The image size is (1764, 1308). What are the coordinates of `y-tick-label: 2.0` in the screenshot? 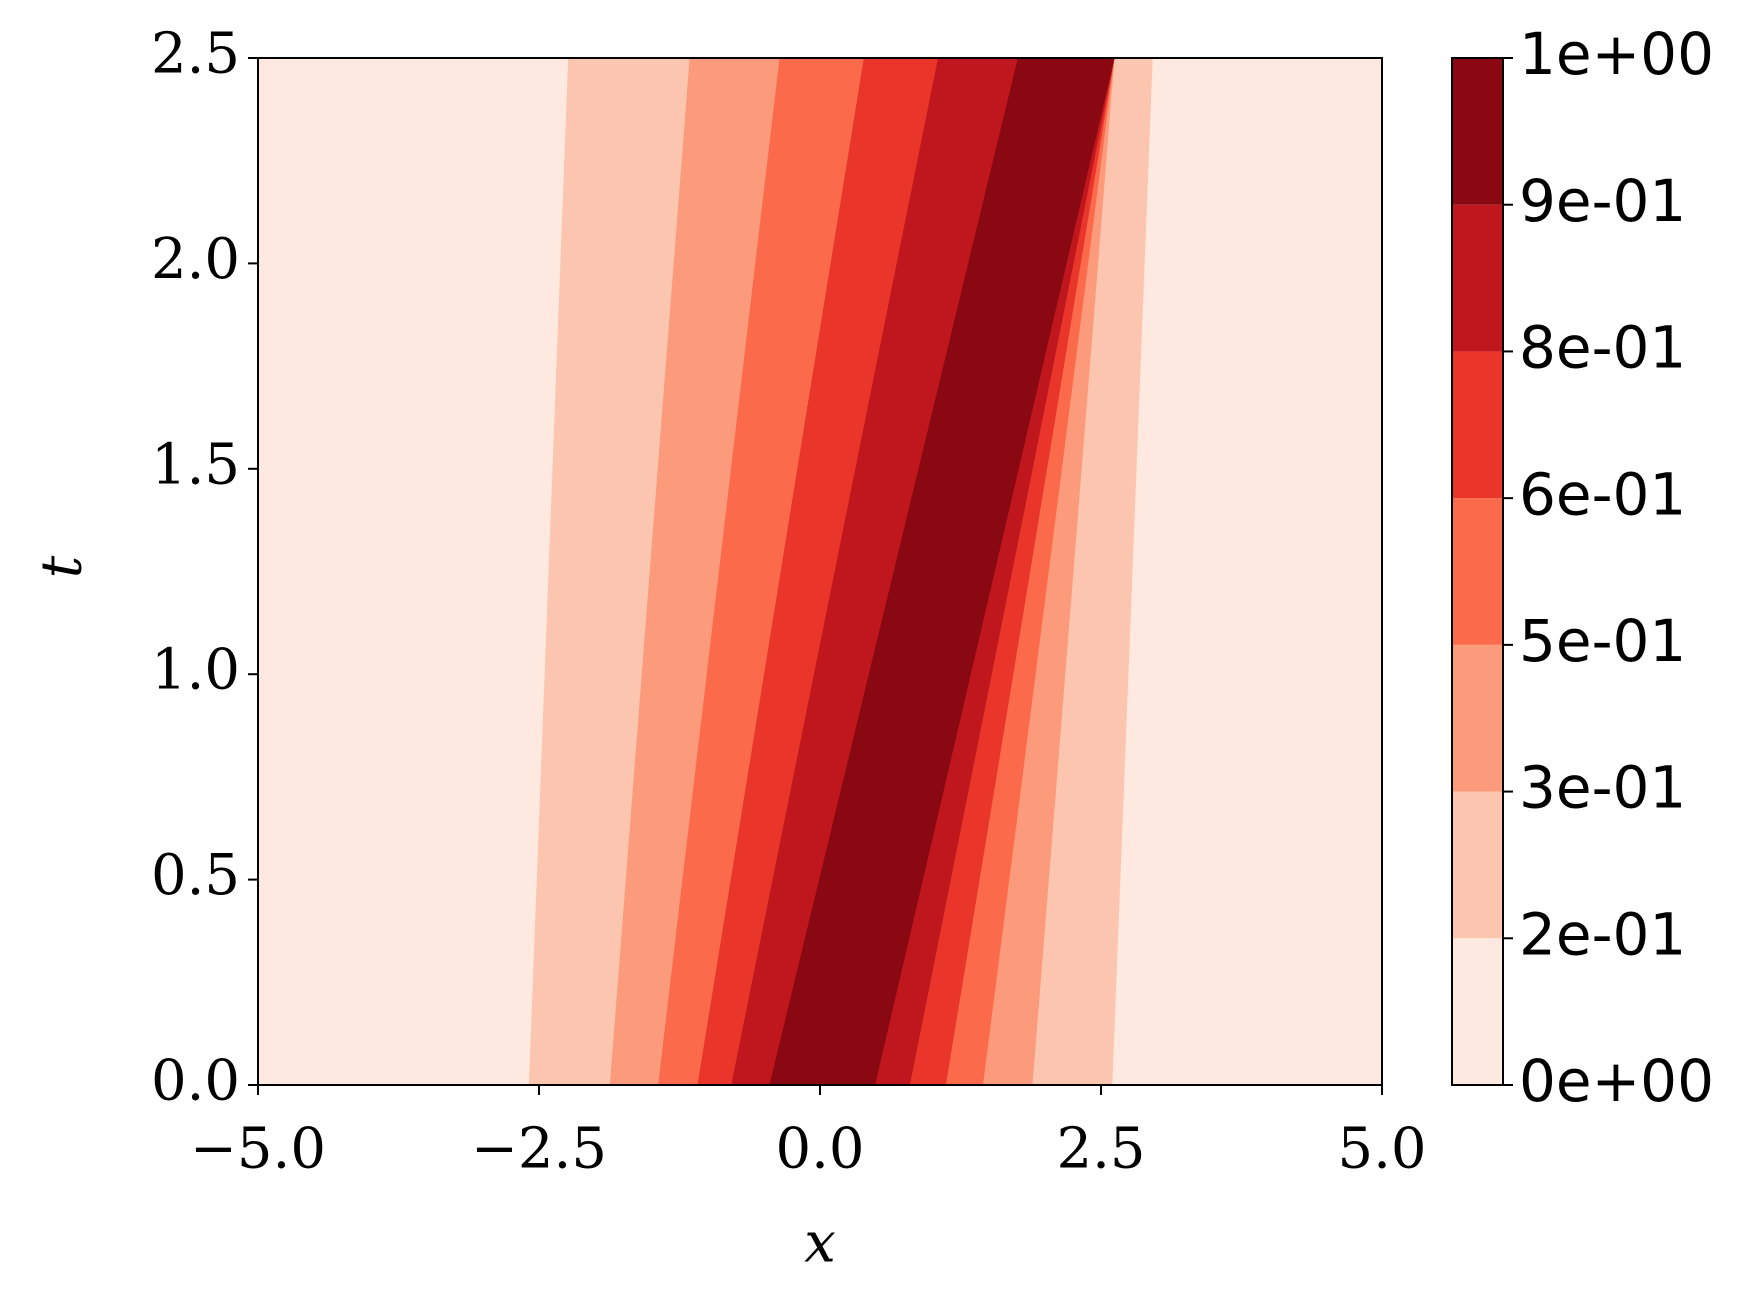 It's located at (195, 259).